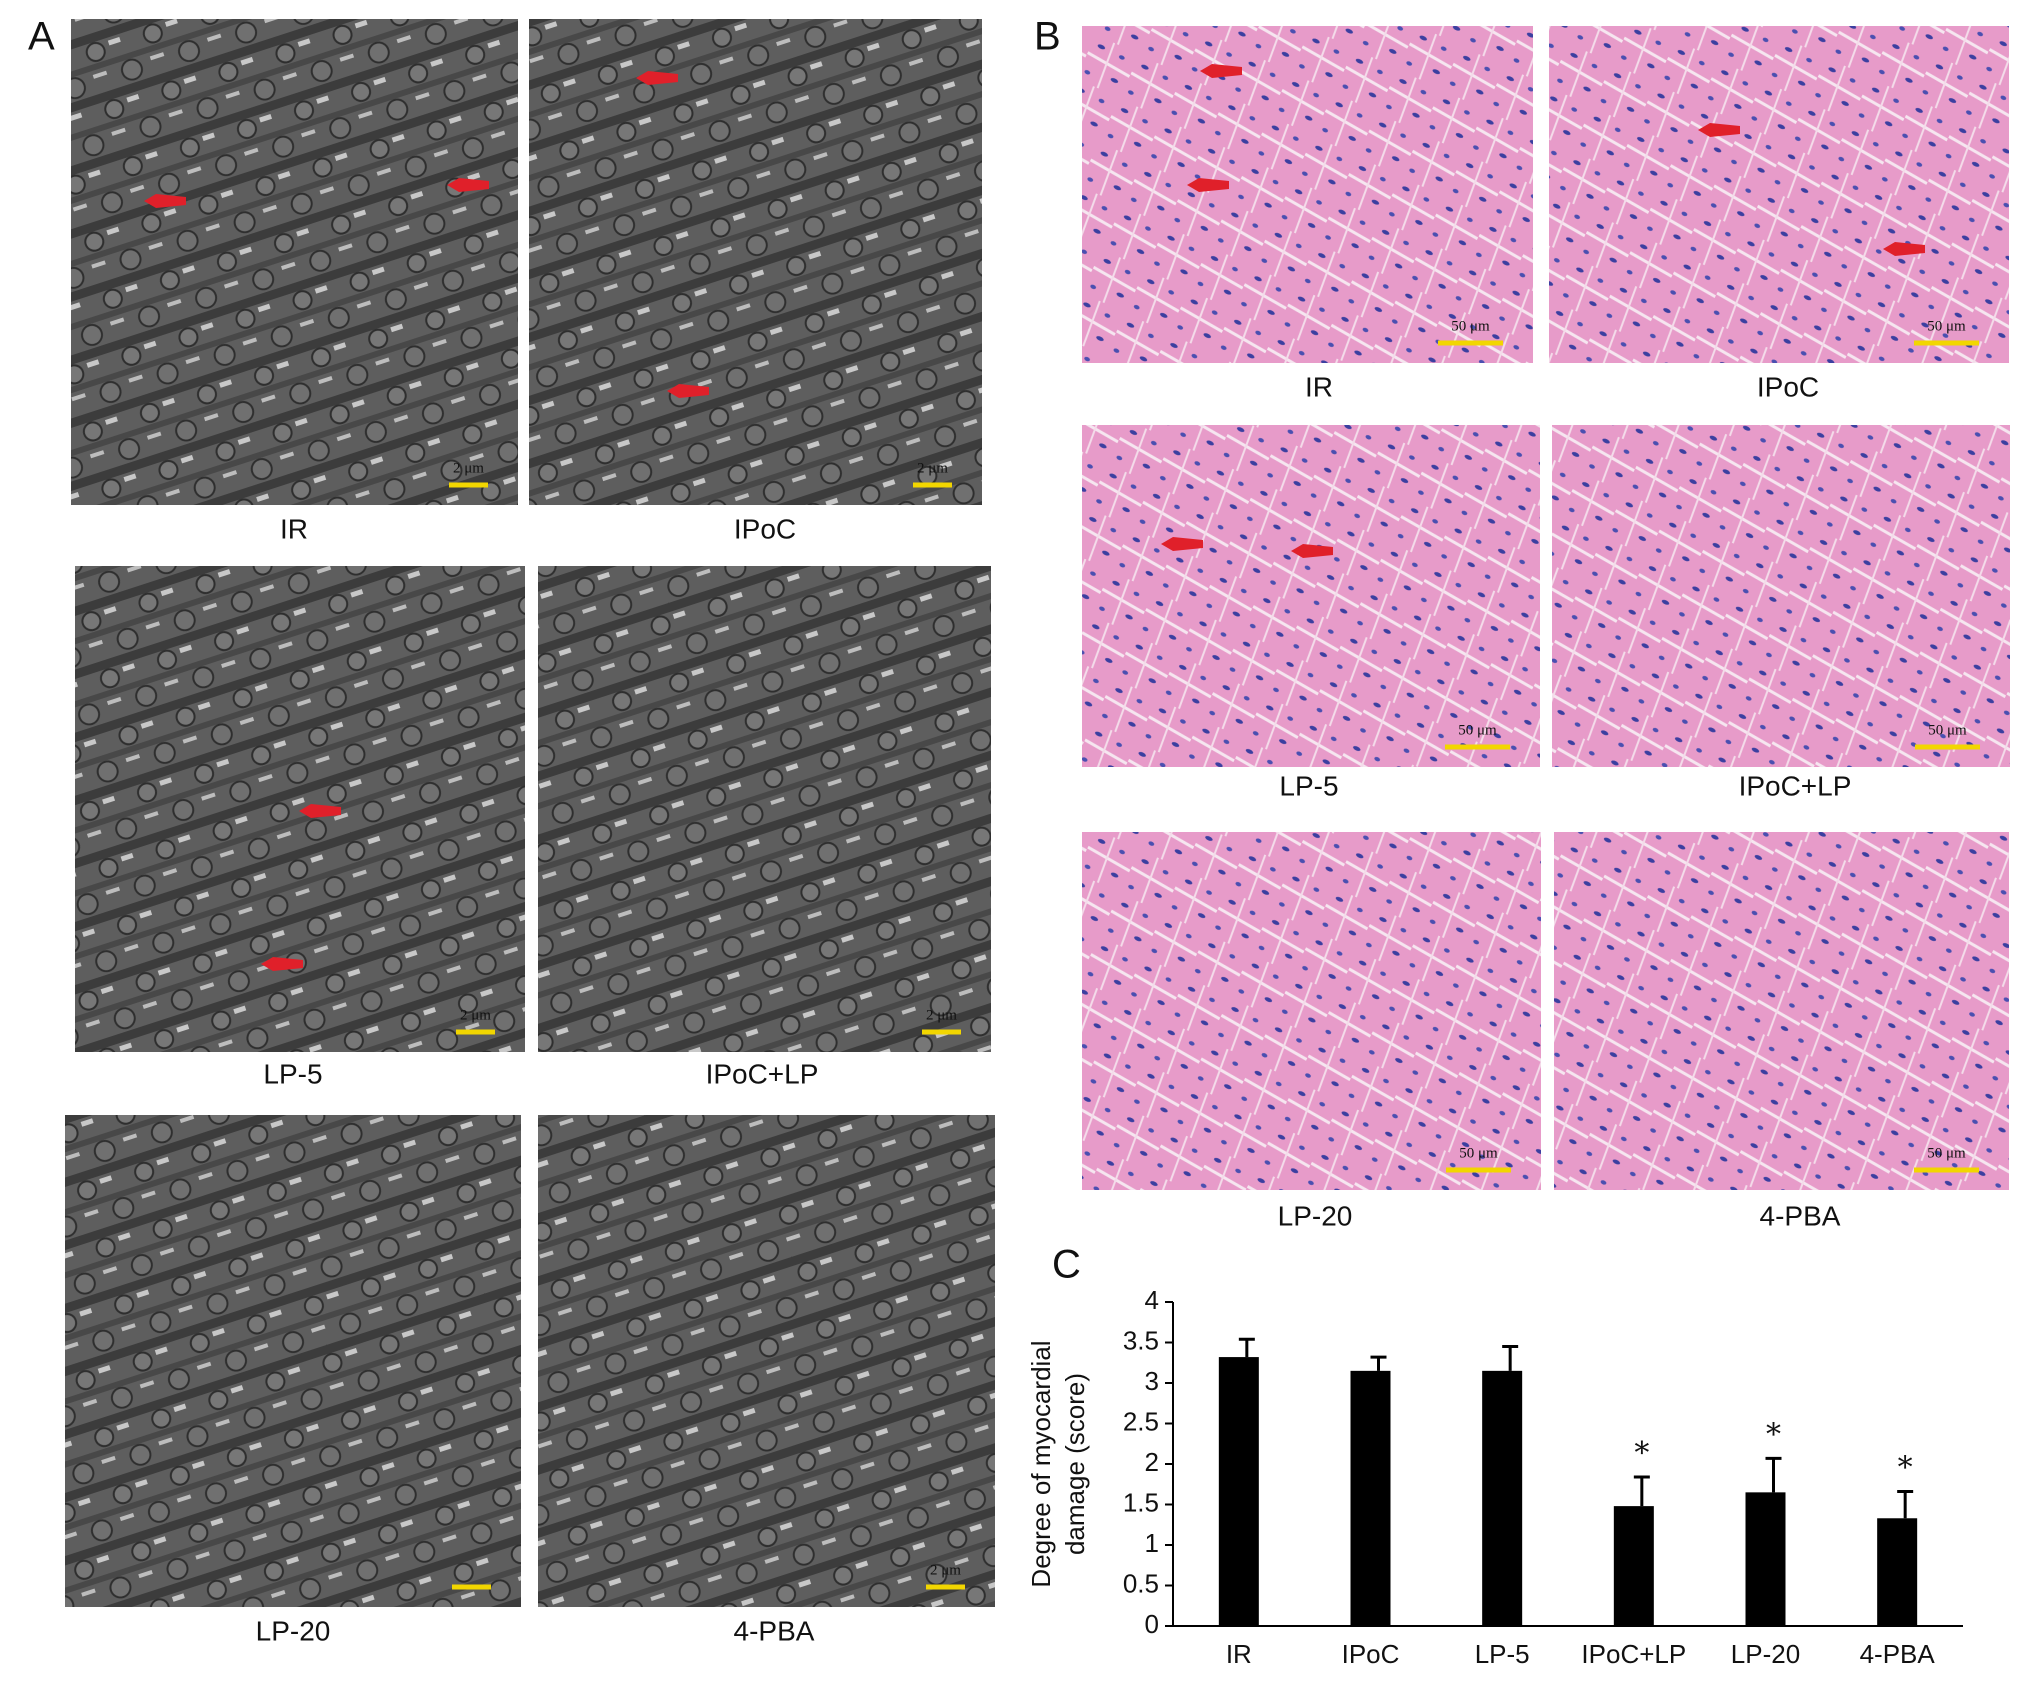  What do you see at coordinates (1047, 37) in the screenshot?
I see `panel-label: B` at bounding box center [1047, 37].